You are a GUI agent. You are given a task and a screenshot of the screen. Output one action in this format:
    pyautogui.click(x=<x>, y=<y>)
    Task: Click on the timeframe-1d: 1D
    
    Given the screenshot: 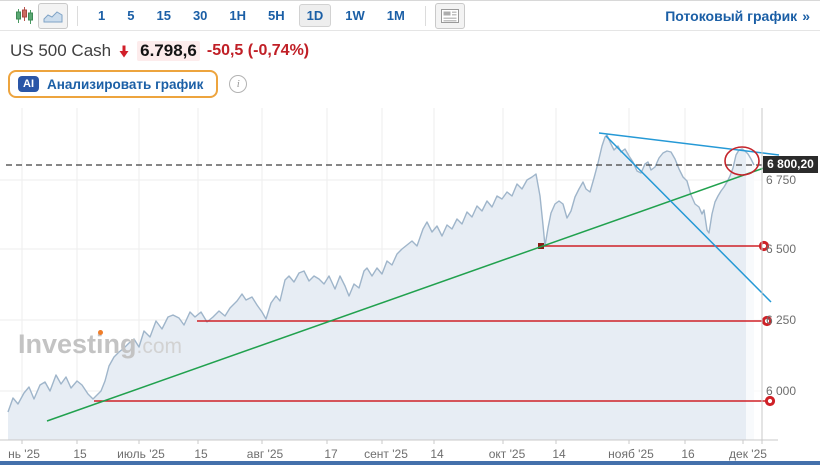 What is the action you would take?
    pyautogui.click(x=315, y=15)
    